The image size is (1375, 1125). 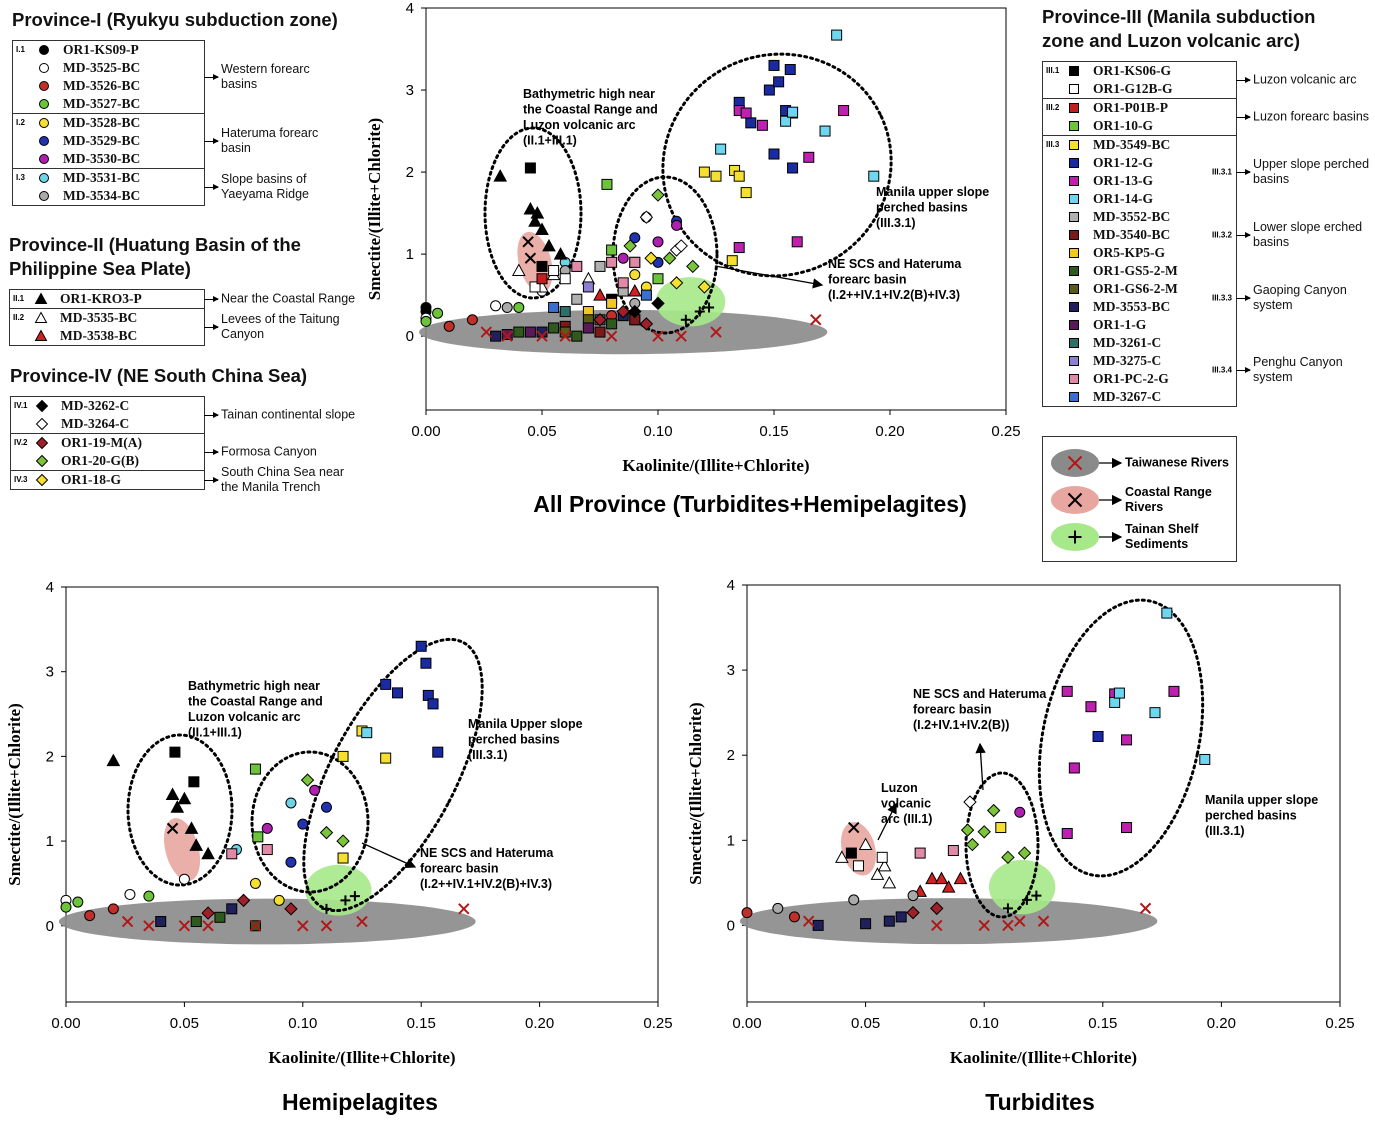 I want to click on legend-group: IV.2 OR1-19-M(A) OR1-20-G(B) Formosa Canyon, so click(x=164, y=451).